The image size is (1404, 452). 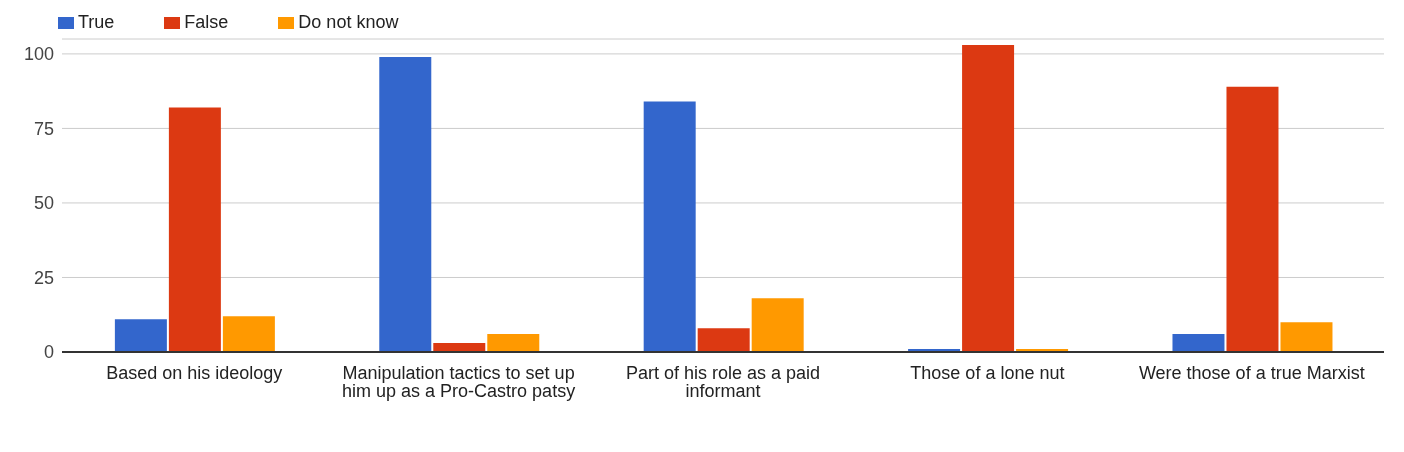 I want to click on y-tick-label: 0, so click(x=48, y=352).